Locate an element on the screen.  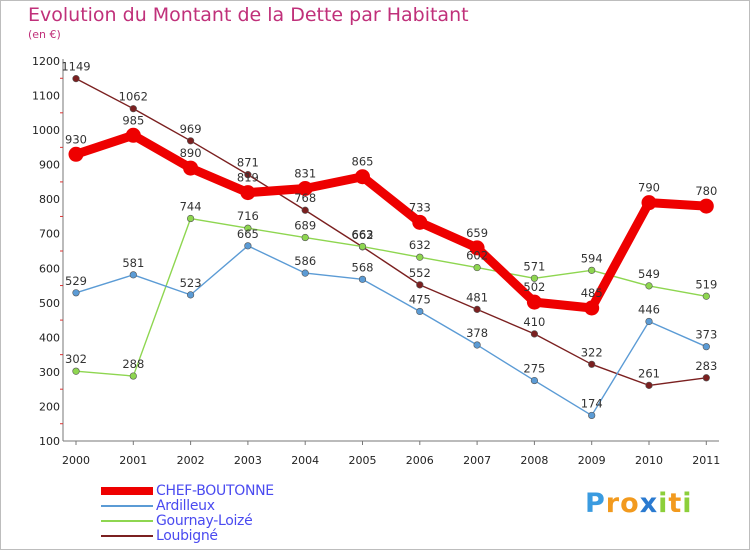
data-label: 930 is located at coordinates (76, 139).